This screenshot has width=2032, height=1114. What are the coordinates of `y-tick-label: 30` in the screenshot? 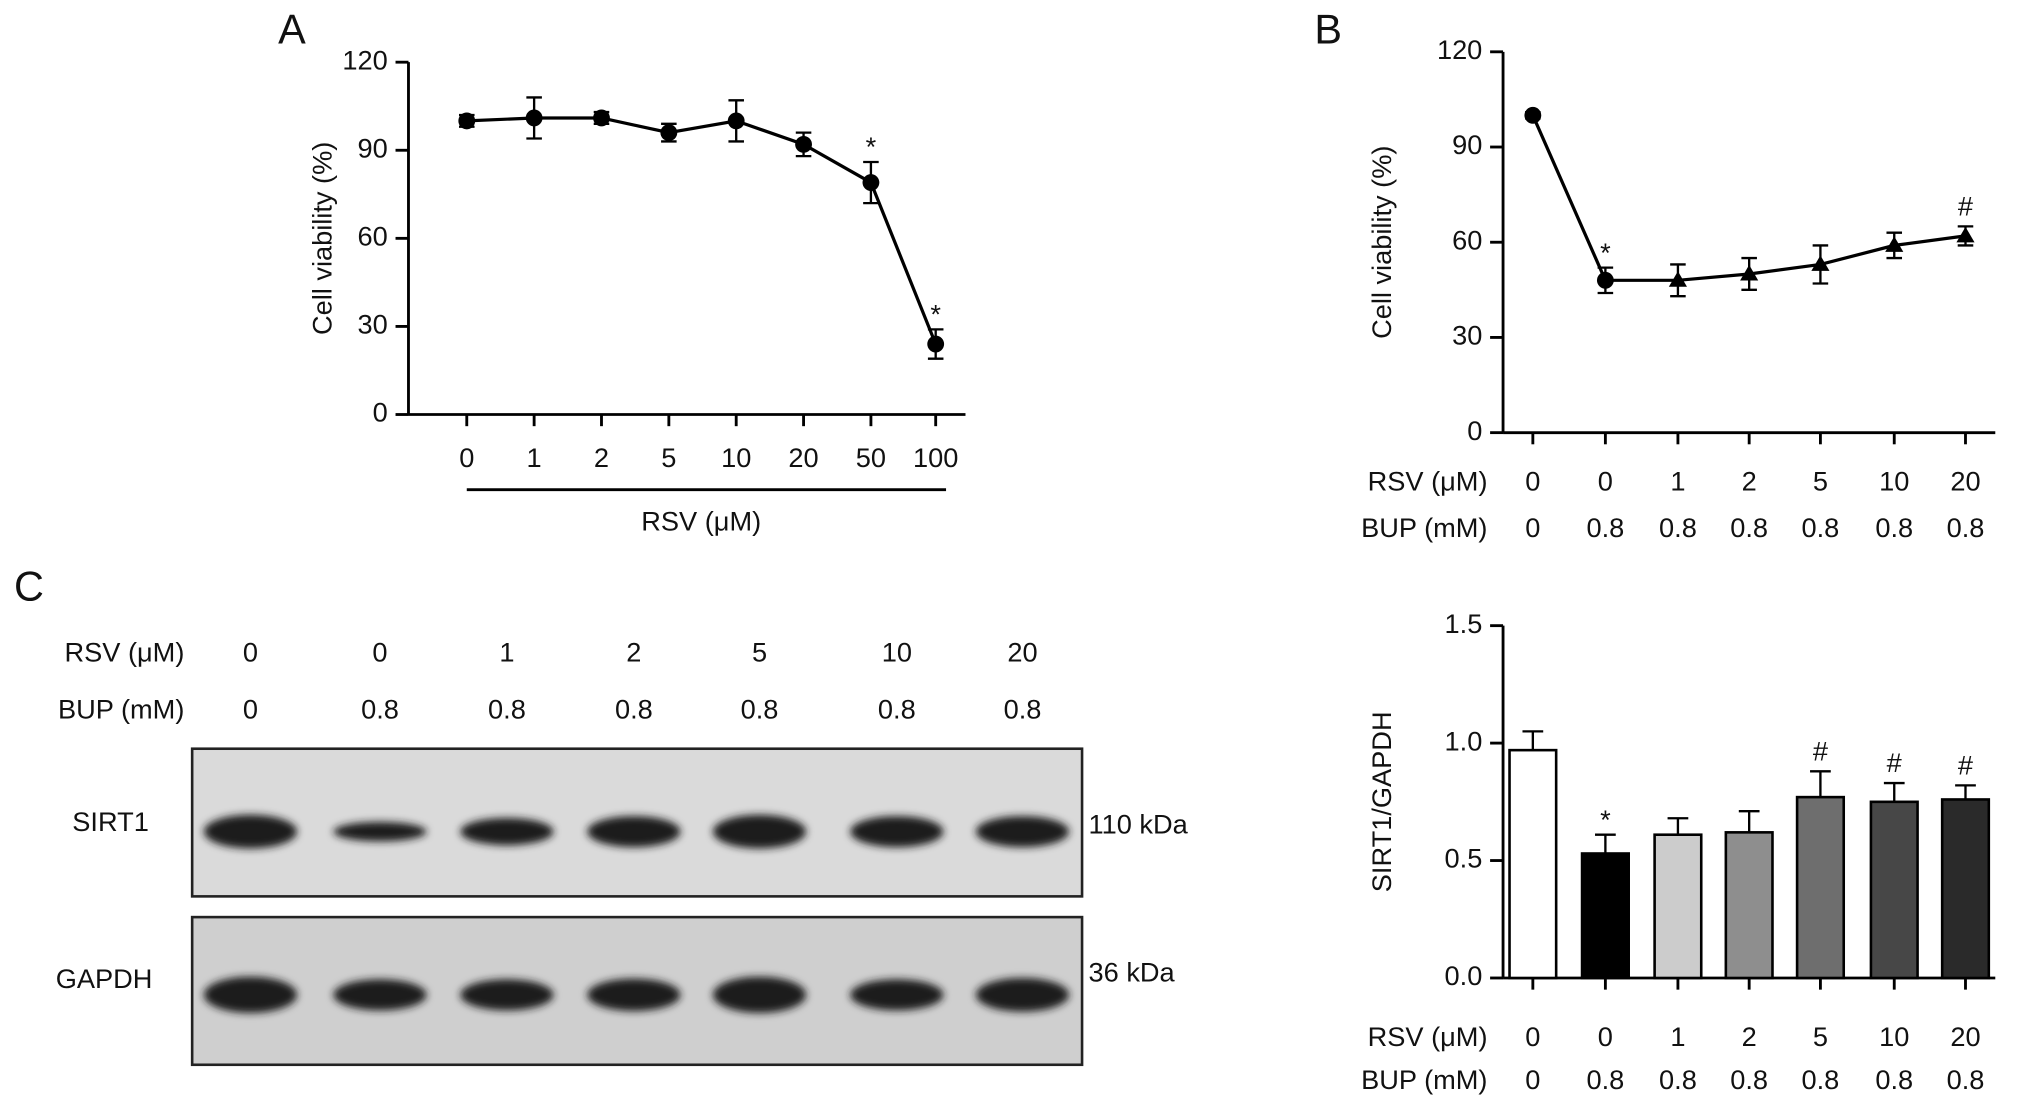 It's located at (1467, 335).